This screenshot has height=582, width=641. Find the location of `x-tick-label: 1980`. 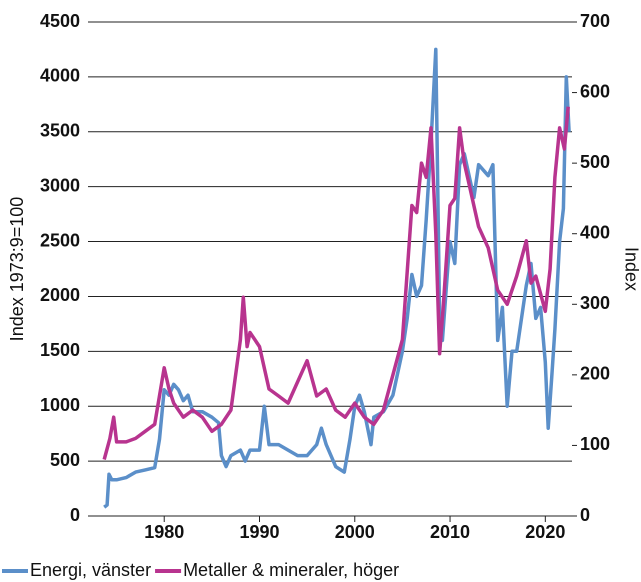

x-tick-label: 1980 is located at coordinates (164, 532).